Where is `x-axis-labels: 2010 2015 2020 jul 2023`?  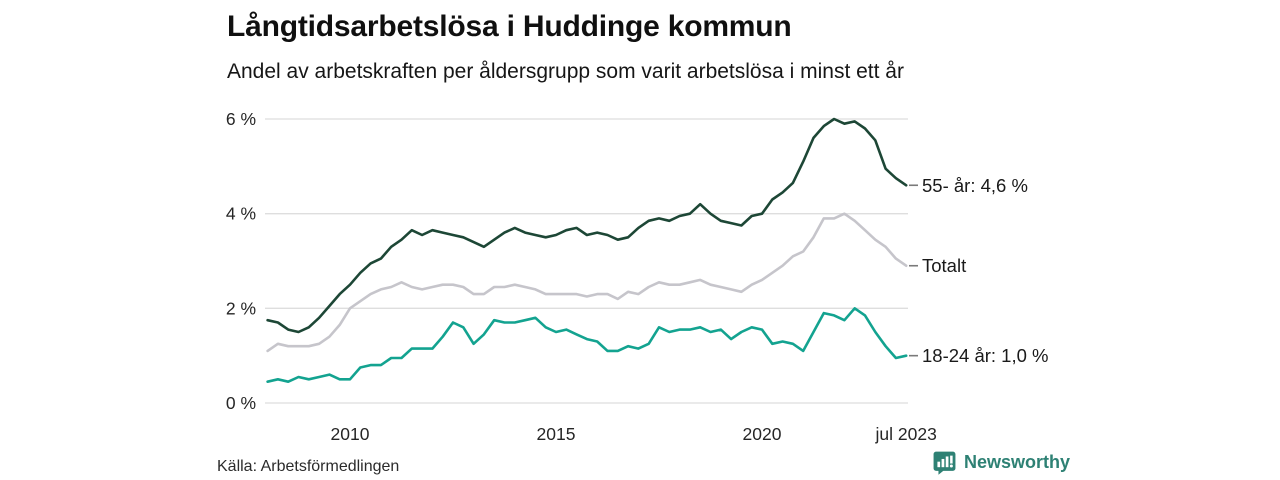 x-axis-labels: 2010 2015 2020 jul 2023 is located at coordinates (634, 434).